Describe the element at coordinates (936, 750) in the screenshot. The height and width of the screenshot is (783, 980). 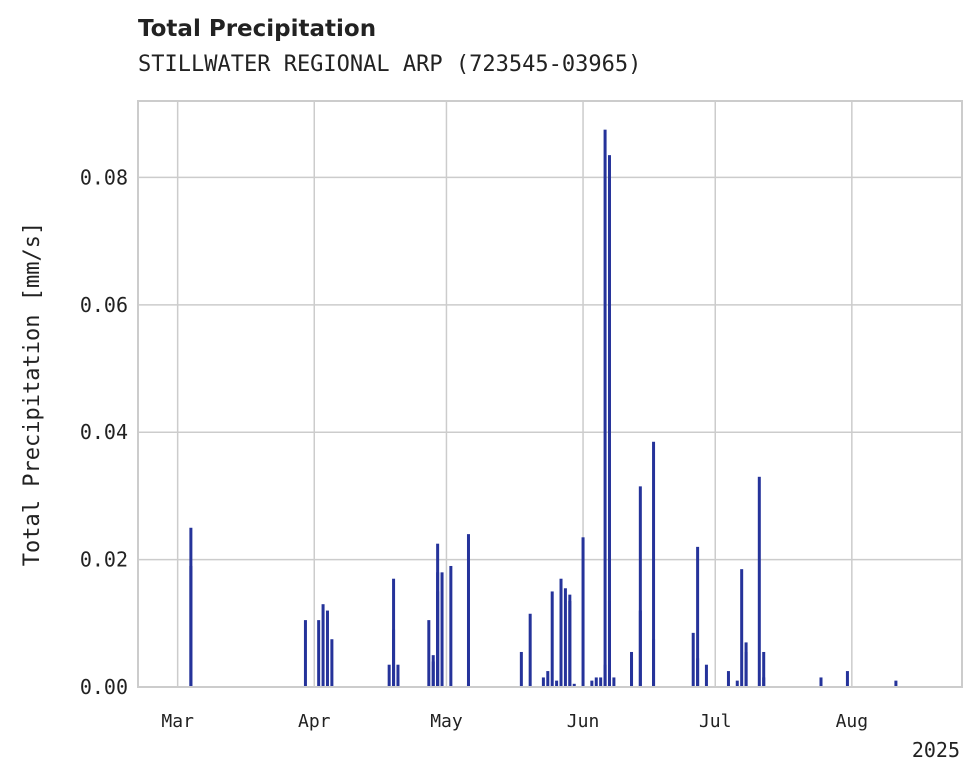
I see `x-year-label: 2025` at that location.